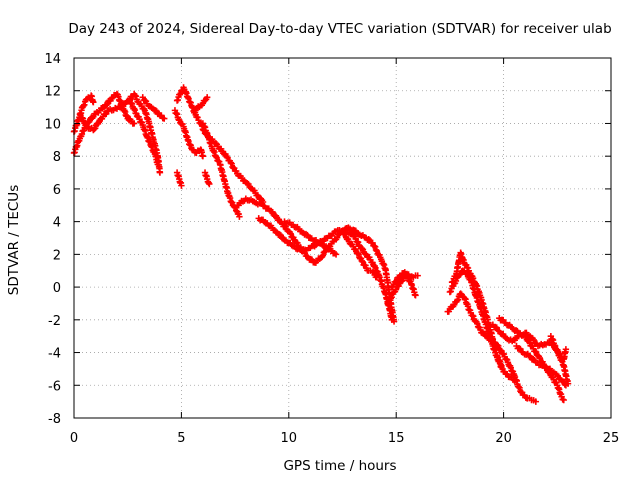  What do you see at coordinates (396, 438) in the screenshot?
I see `x-tick-label: 15` at bounding box center [396, 438].